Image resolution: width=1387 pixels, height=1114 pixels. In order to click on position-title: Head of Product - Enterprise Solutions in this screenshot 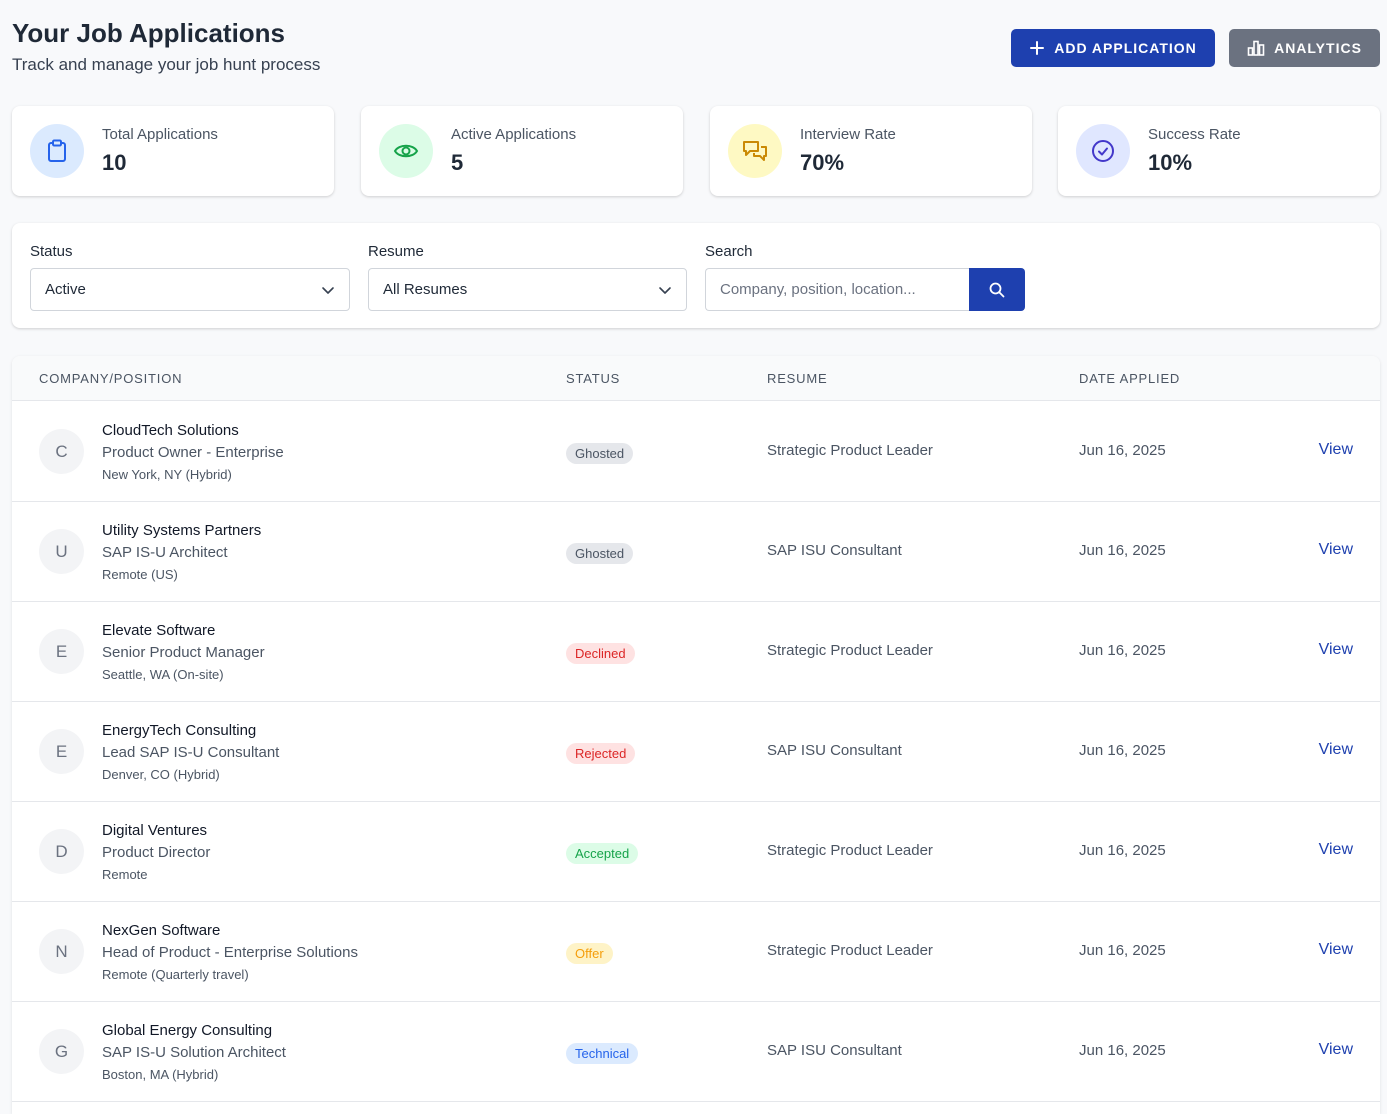, I will do `click(230, 952)`.